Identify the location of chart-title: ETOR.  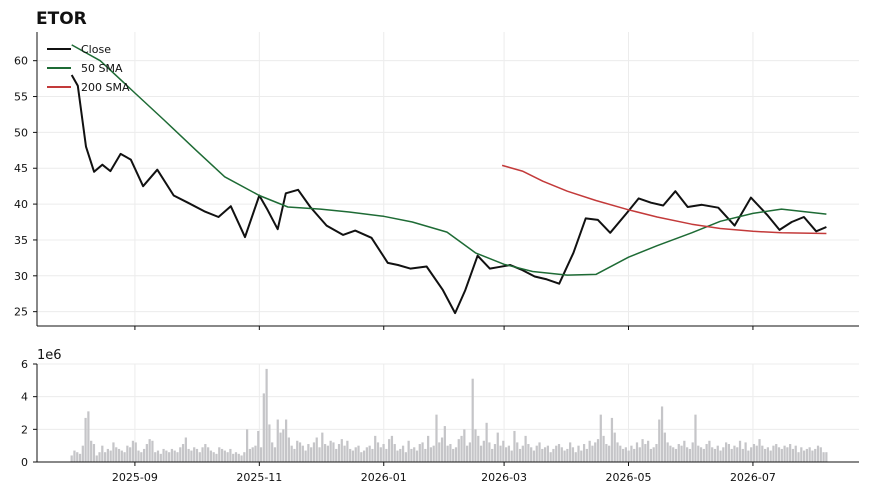
(61, 19).